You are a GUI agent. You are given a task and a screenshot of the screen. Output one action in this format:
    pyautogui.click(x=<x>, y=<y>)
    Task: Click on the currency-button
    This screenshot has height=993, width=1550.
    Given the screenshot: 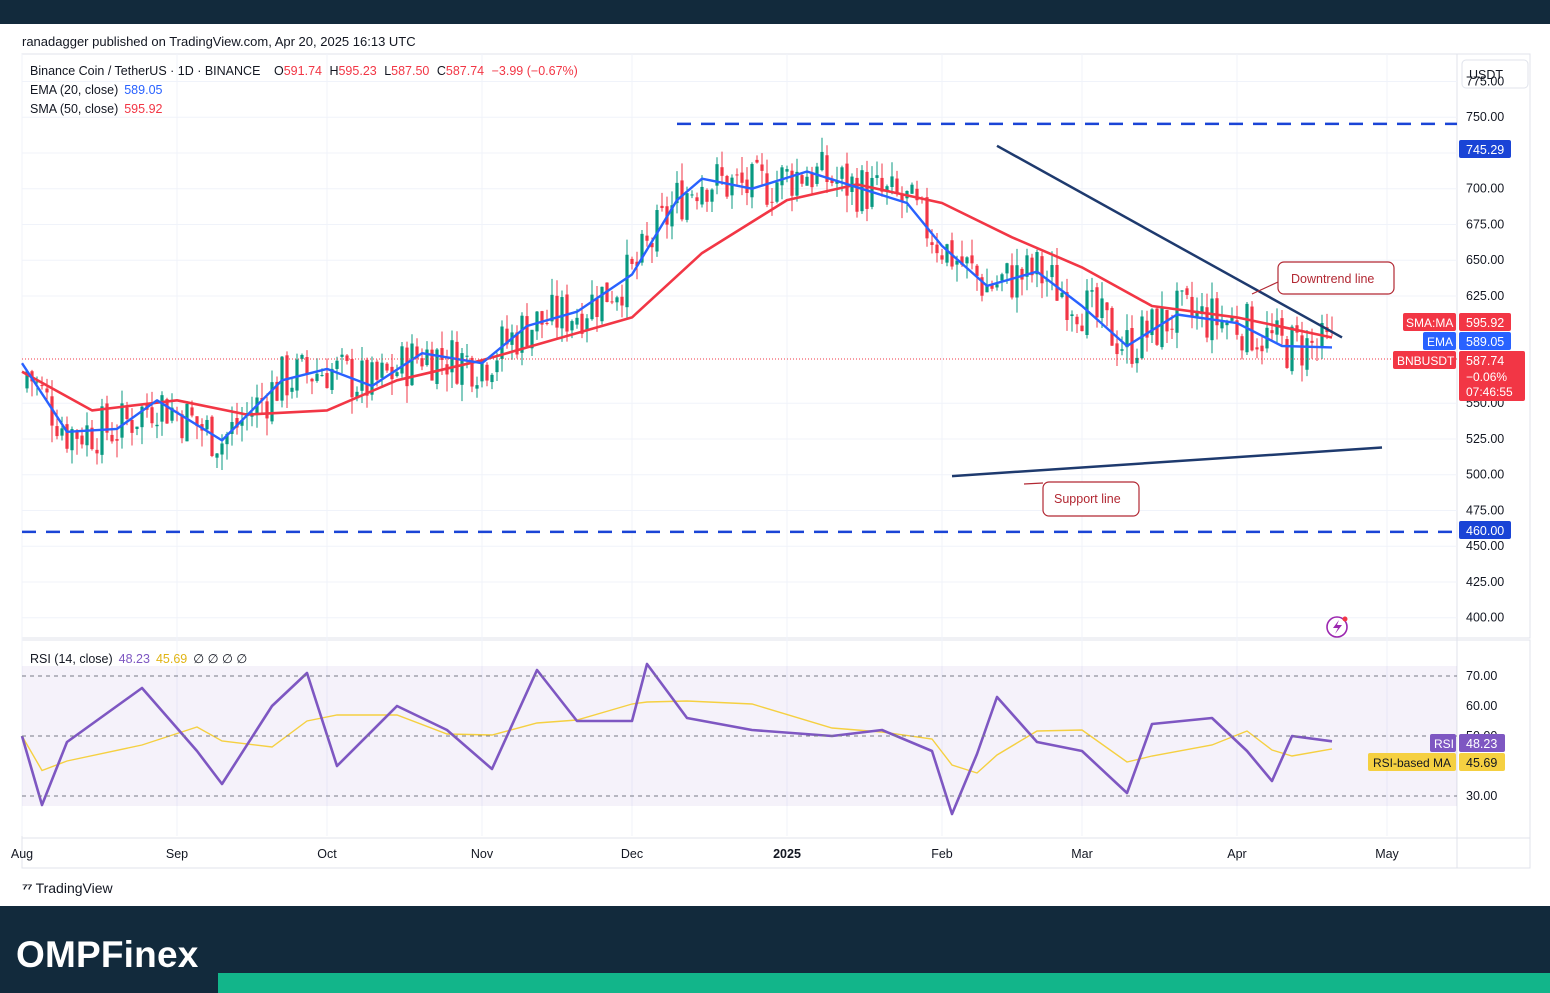 What is the action you would take?
    pyautogui.click(x=1495, y=74)
    